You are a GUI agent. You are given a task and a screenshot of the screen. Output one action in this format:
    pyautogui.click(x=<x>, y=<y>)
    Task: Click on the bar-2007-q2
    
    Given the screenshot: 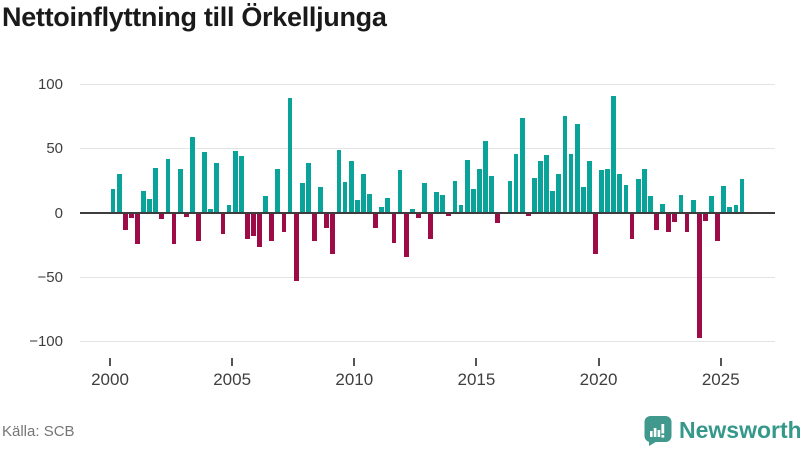 What is the action you would take?
    pyautogui.click(x=290, y=155)
    